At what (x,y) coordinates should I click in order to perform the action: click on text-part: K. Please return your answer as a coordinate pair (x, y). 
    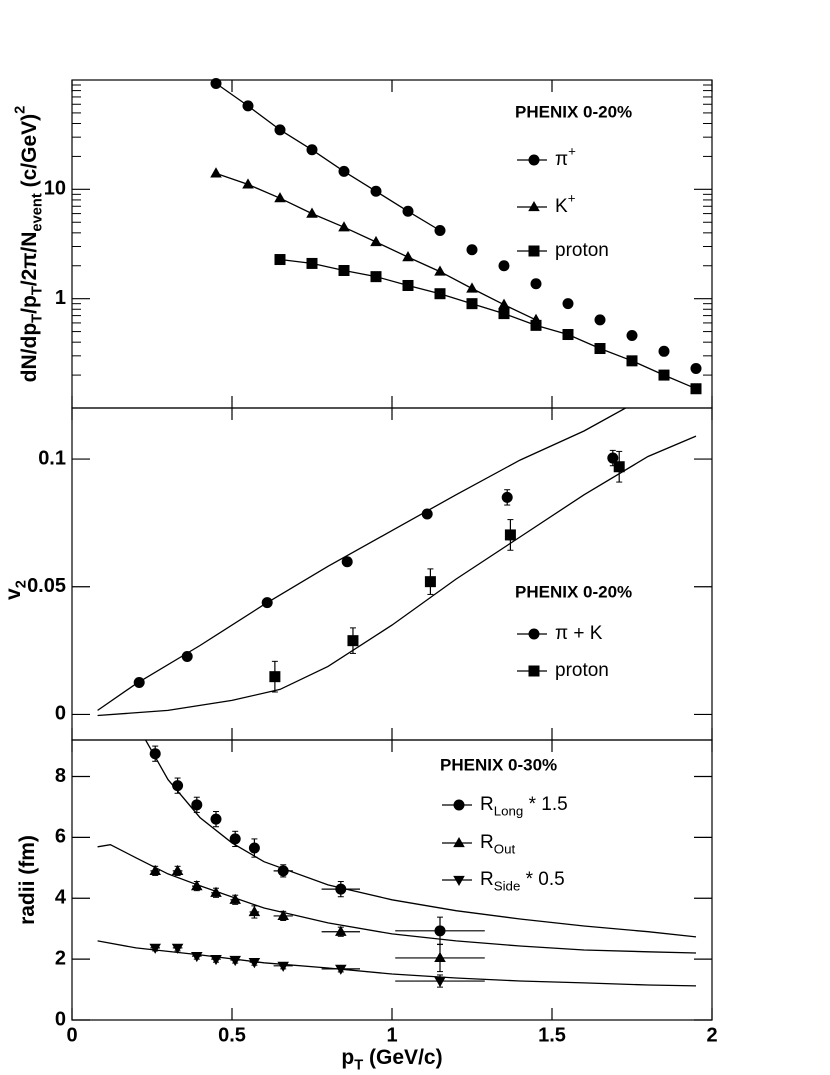
    Looking at the image, I should click on (561, 206).